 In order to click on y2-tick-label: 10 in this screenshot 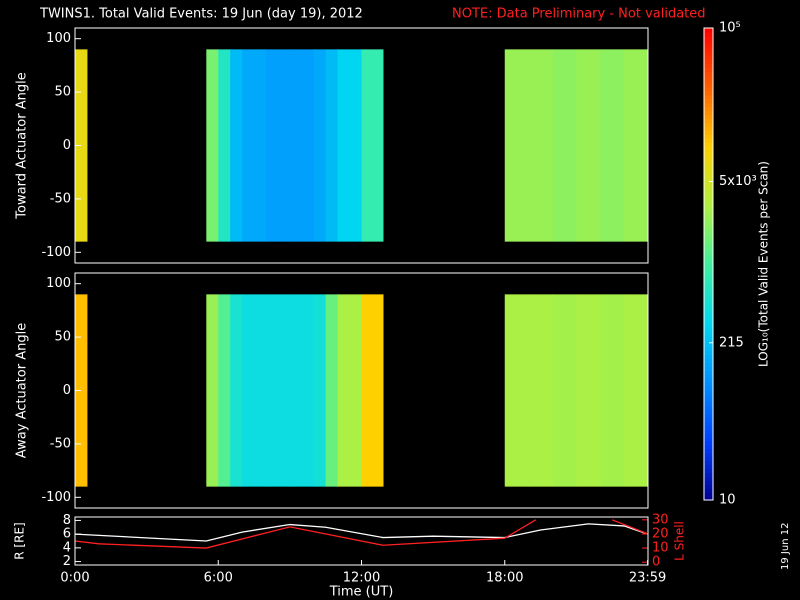, I will do `click(660, 548)`.